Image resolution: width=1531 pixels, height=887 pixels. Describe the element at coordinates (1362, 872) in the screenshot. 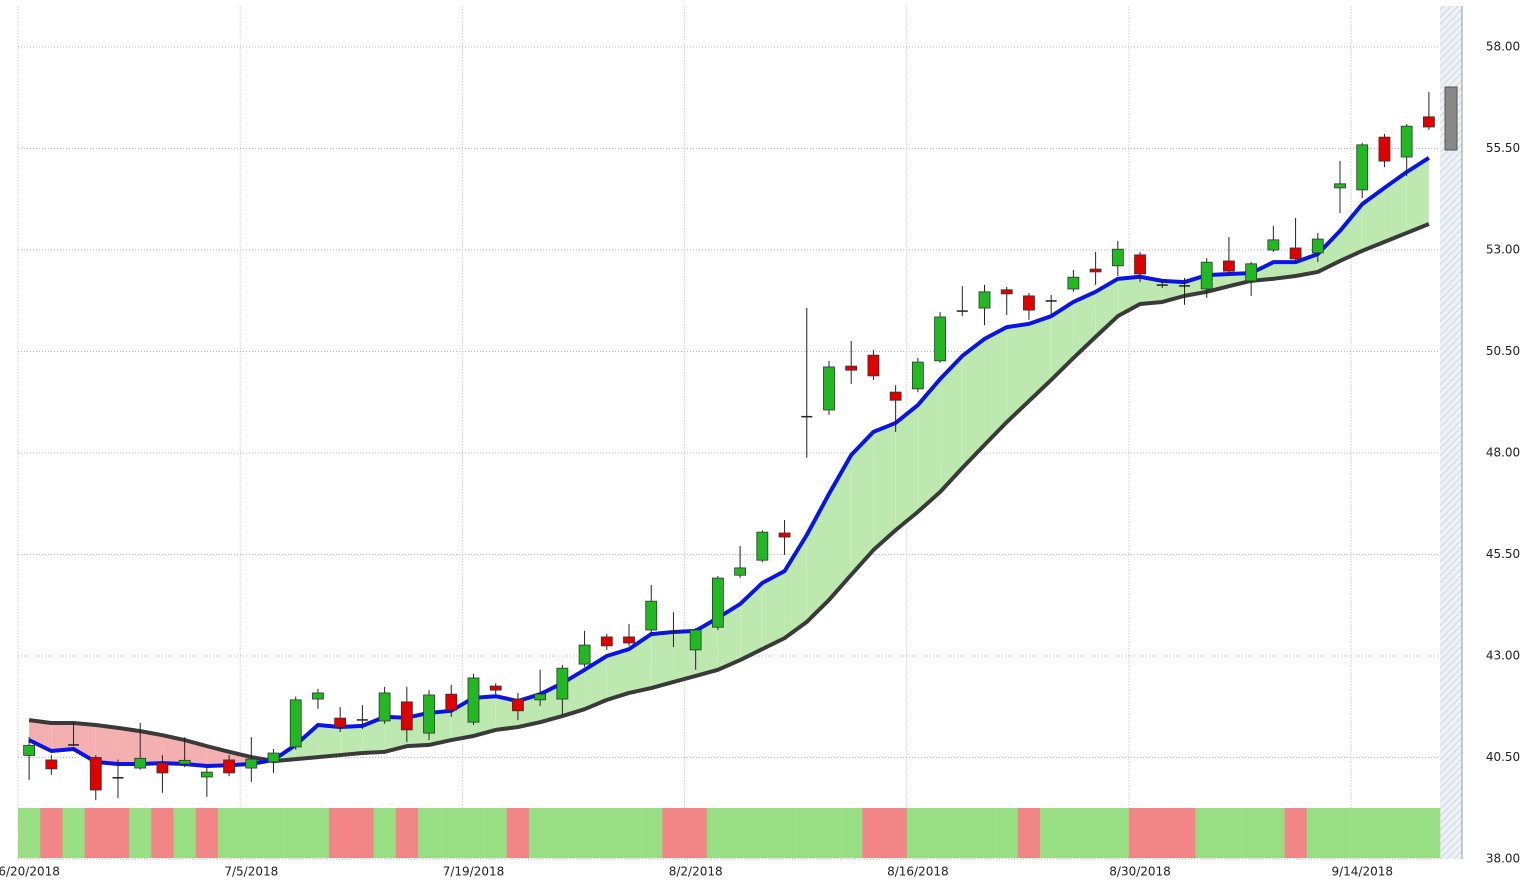

I see `x-tick-label: 9/14/2018` at that location.